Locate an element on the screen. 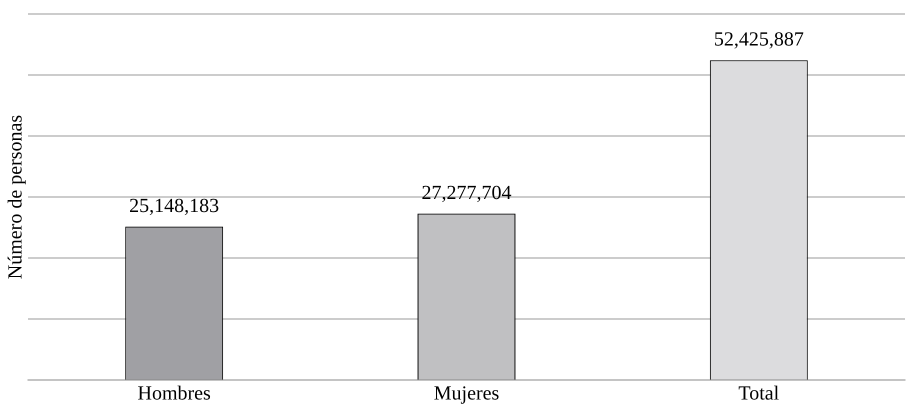  data-label: 27,277,704 is located at coordinates (467, 193).